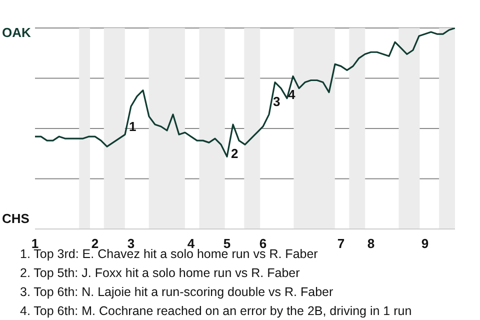  I want to click on text: 4. Top 6th: M. Cochrane reached on an error by the 2B, driving in 1 run, so click(216, 311).